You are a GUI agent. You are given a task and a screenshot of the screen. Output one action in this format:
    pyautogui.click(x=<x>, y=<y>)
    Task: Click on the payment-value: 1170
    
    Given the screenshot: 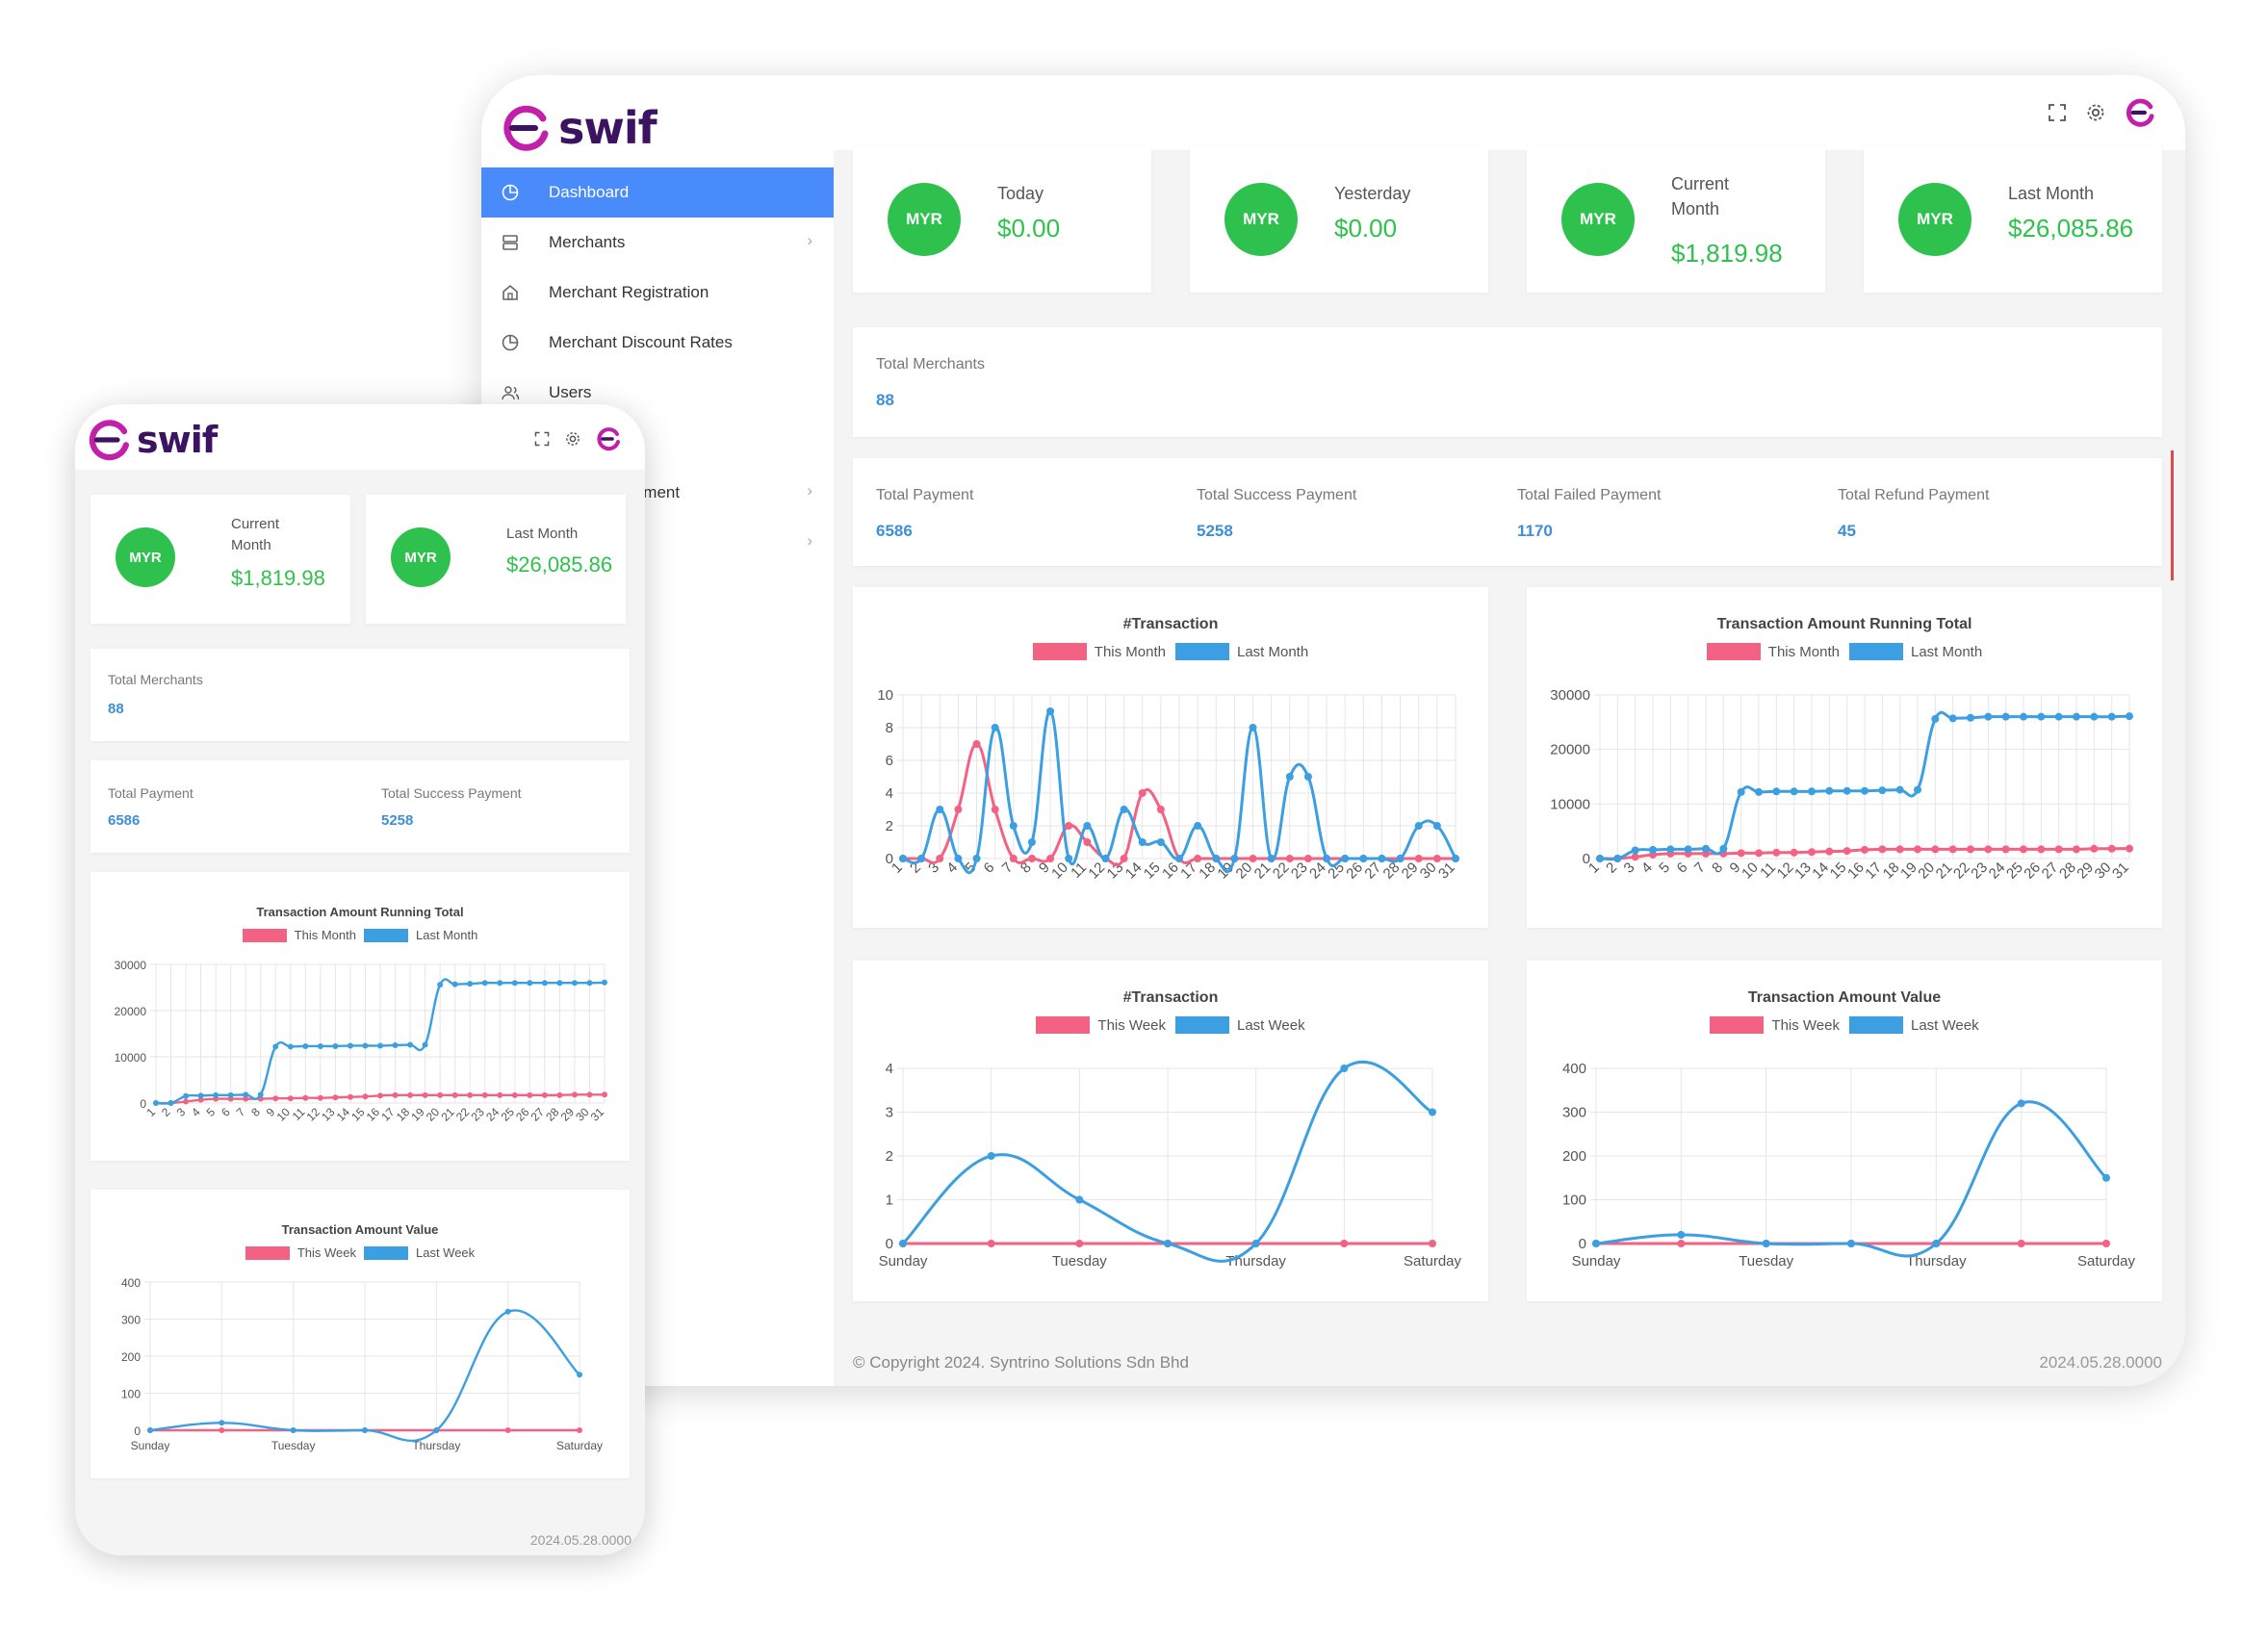 What is the action you would take?
    pyautogui.click(x=1535, y=531)
    